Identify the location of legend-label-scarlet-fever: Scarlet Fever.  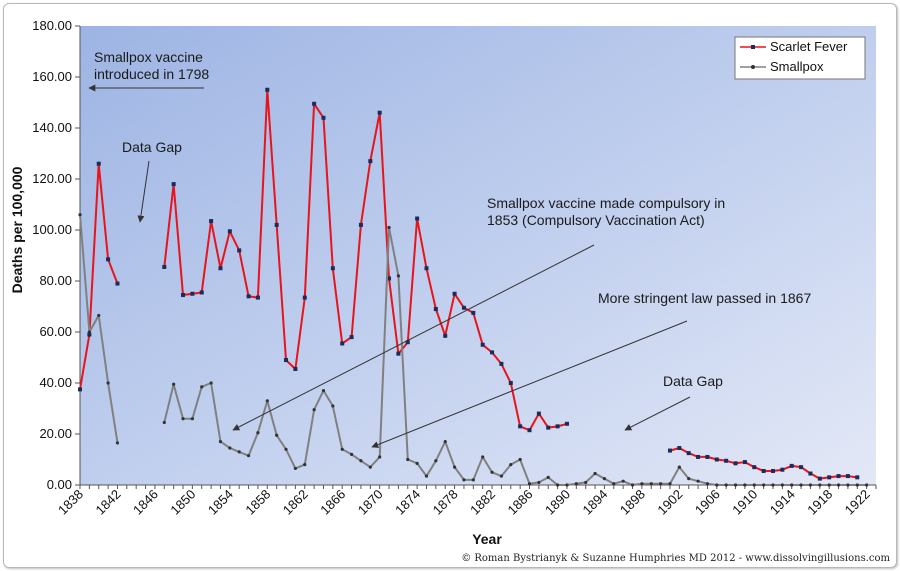
(809, 46).